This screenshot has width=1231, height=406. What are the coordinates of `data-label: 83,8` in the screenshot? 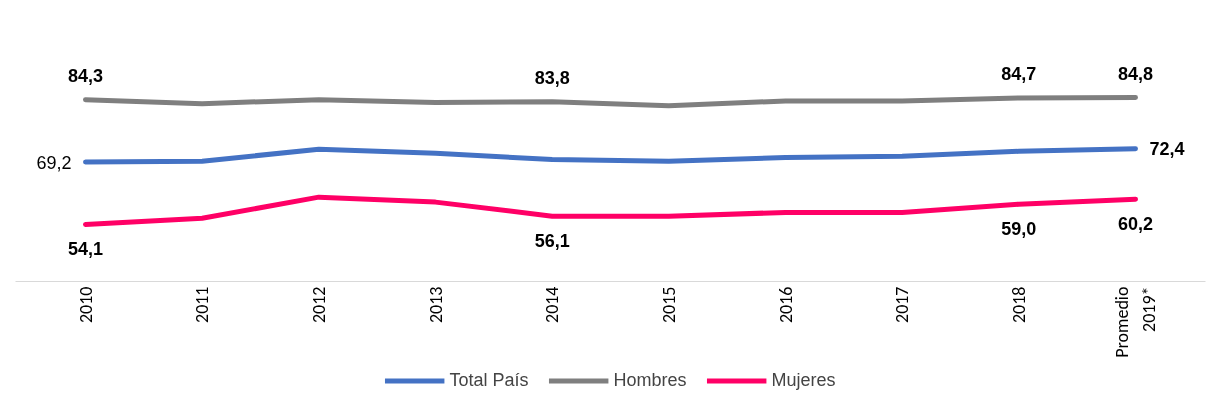 It's located at (552, 77).